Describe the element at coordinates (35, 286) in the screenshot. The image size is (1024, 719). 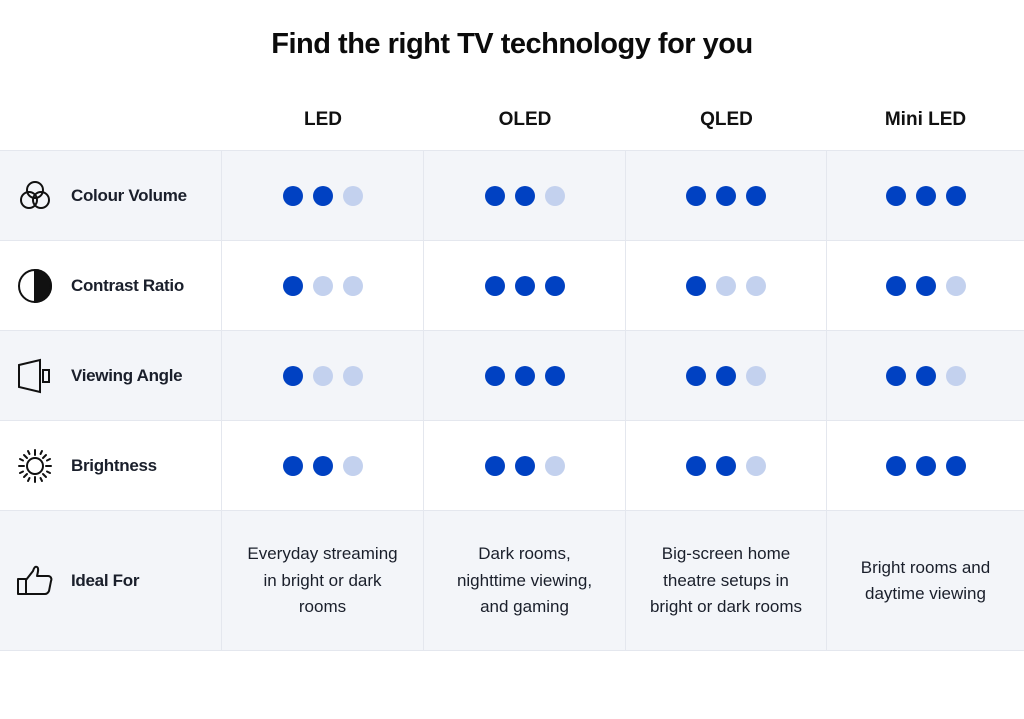
I see `contrast-half-circle-icon` at that location.